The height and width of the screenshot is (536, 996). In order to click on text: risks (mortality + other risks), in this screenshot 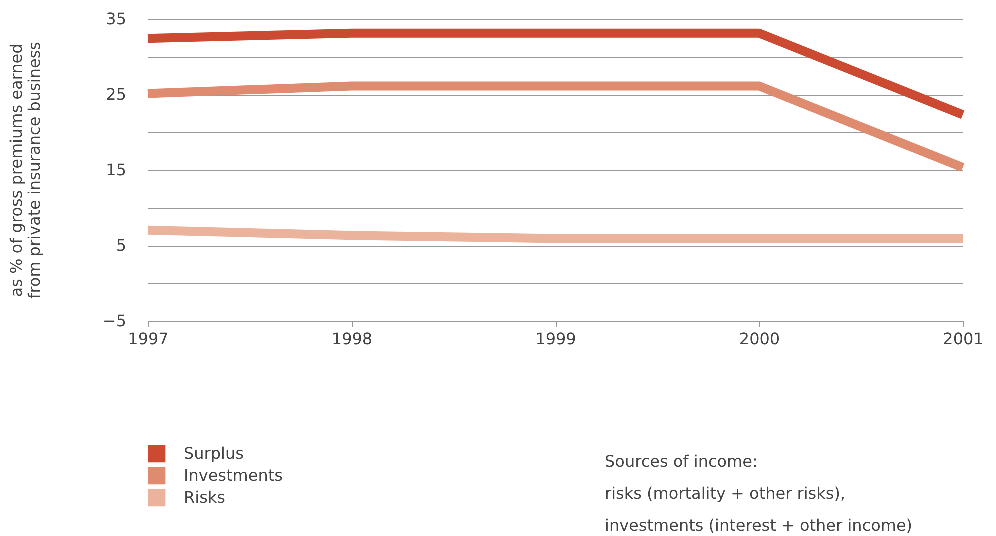, I will do `click(726, 494)`.